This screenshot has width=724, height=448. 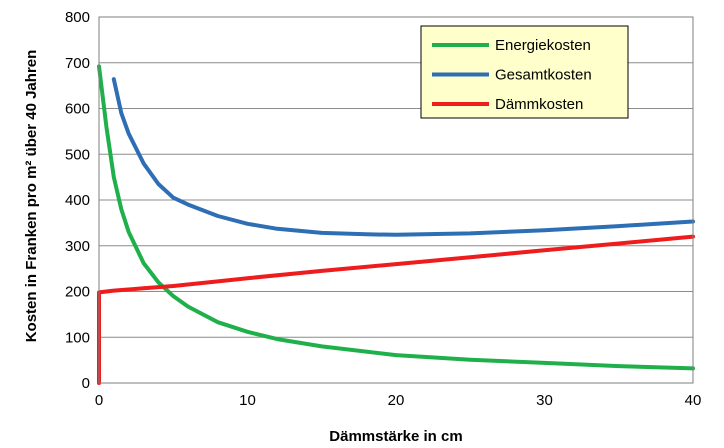 I want to click on x-tick-labels: 0 10 20 30 40, so click(x=398, y=400).